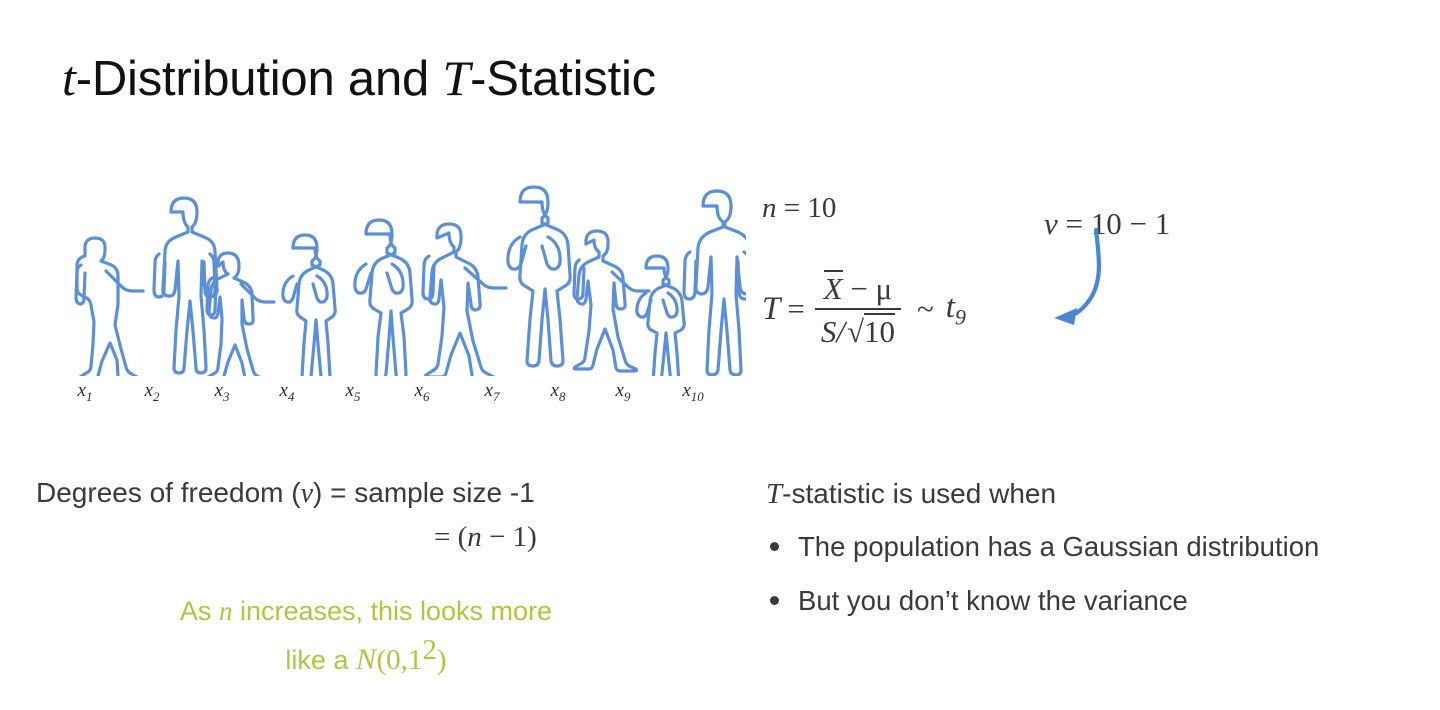 This screenshot has width=1440, height=710. What do you see at coordinates (867, 288) in the screenshot?
I see `numerator-rest: − μ` at bounding box center [867, 288].